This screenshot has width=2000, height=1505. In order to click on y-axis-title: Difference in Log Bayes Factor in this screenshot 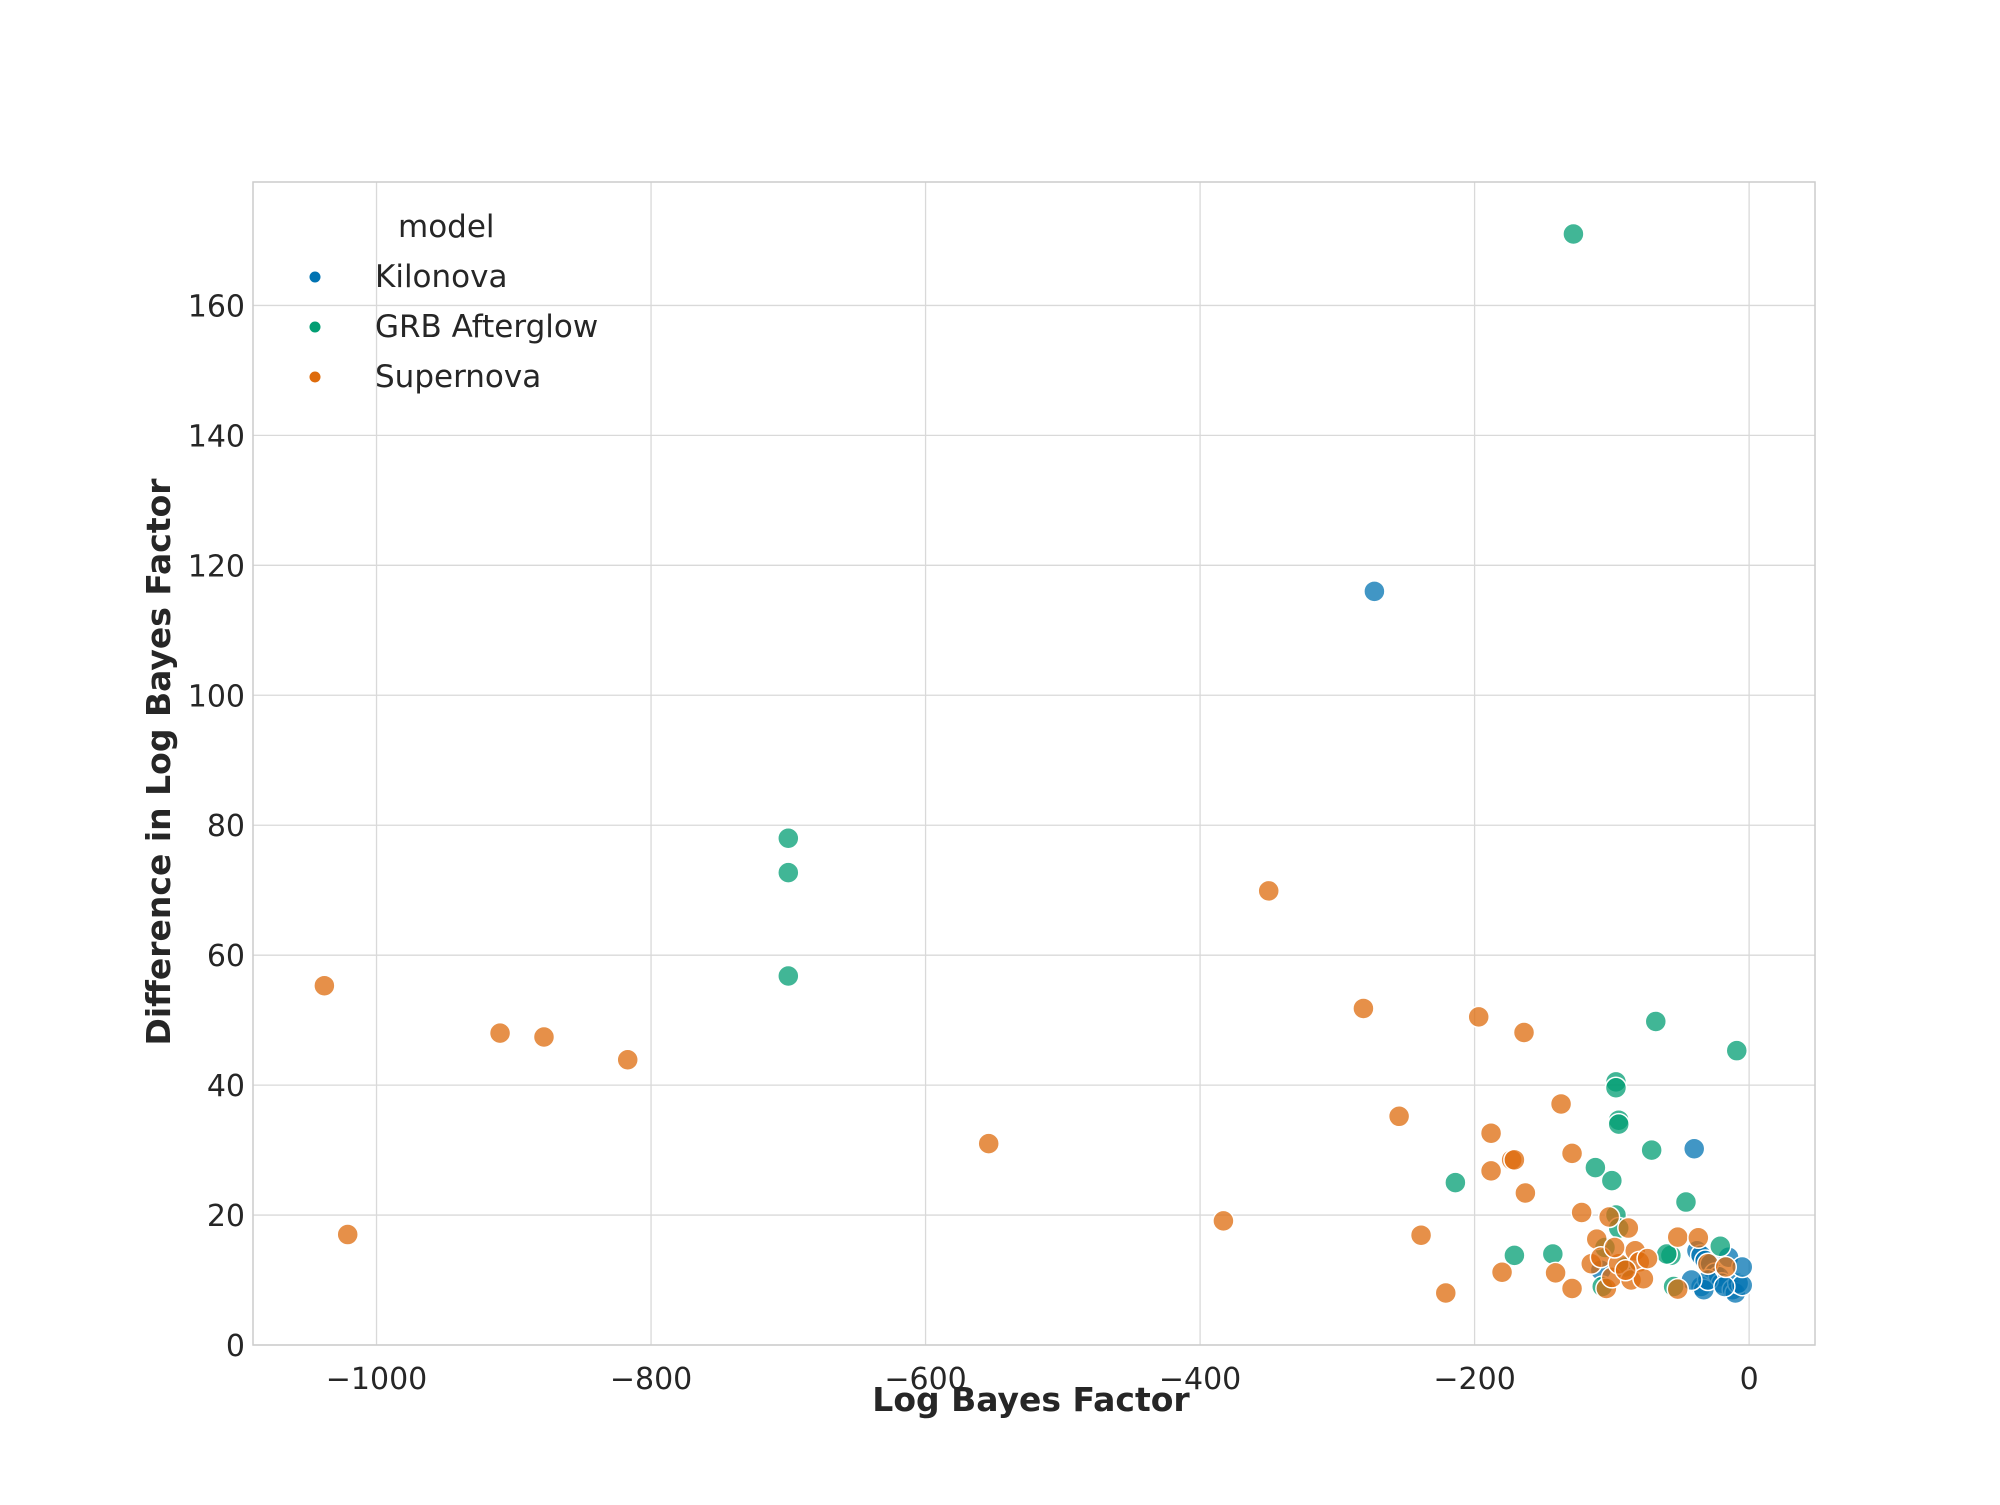, I will do `click(158, 762)`.